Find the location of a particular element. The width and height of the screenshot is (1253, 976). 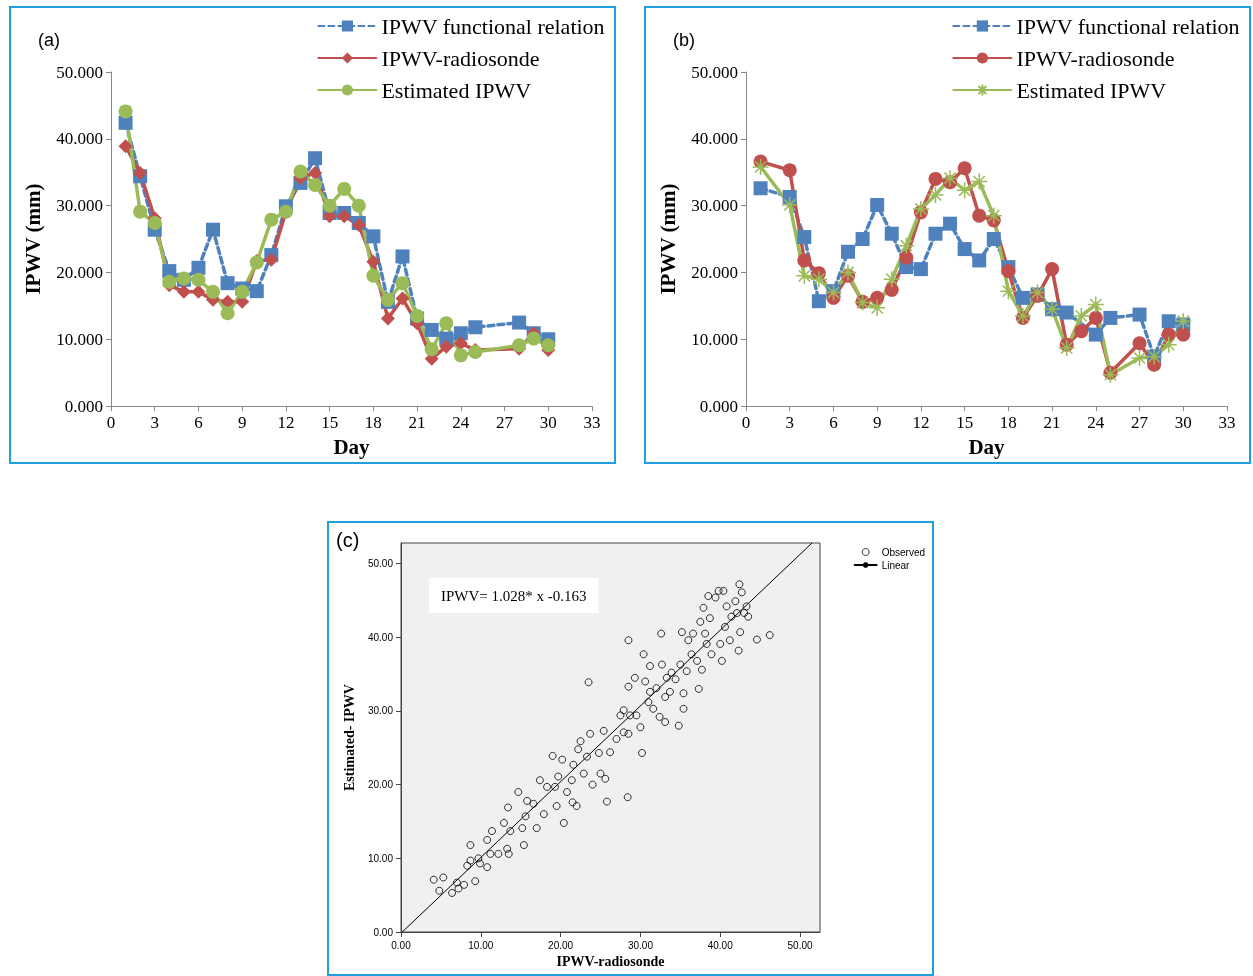

chart-title: (c) is located at coordinates (348, 540).